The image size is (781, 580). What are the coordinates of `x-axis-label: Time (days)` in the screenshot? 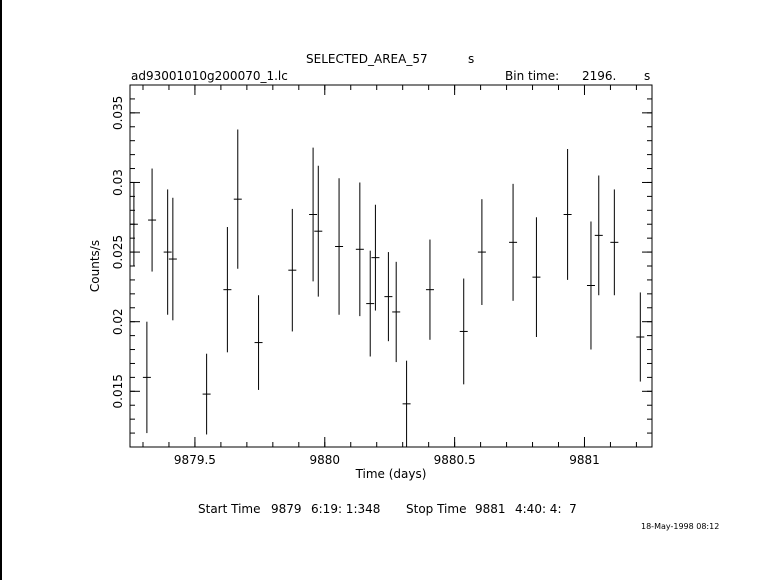 It's located at (391, 474).